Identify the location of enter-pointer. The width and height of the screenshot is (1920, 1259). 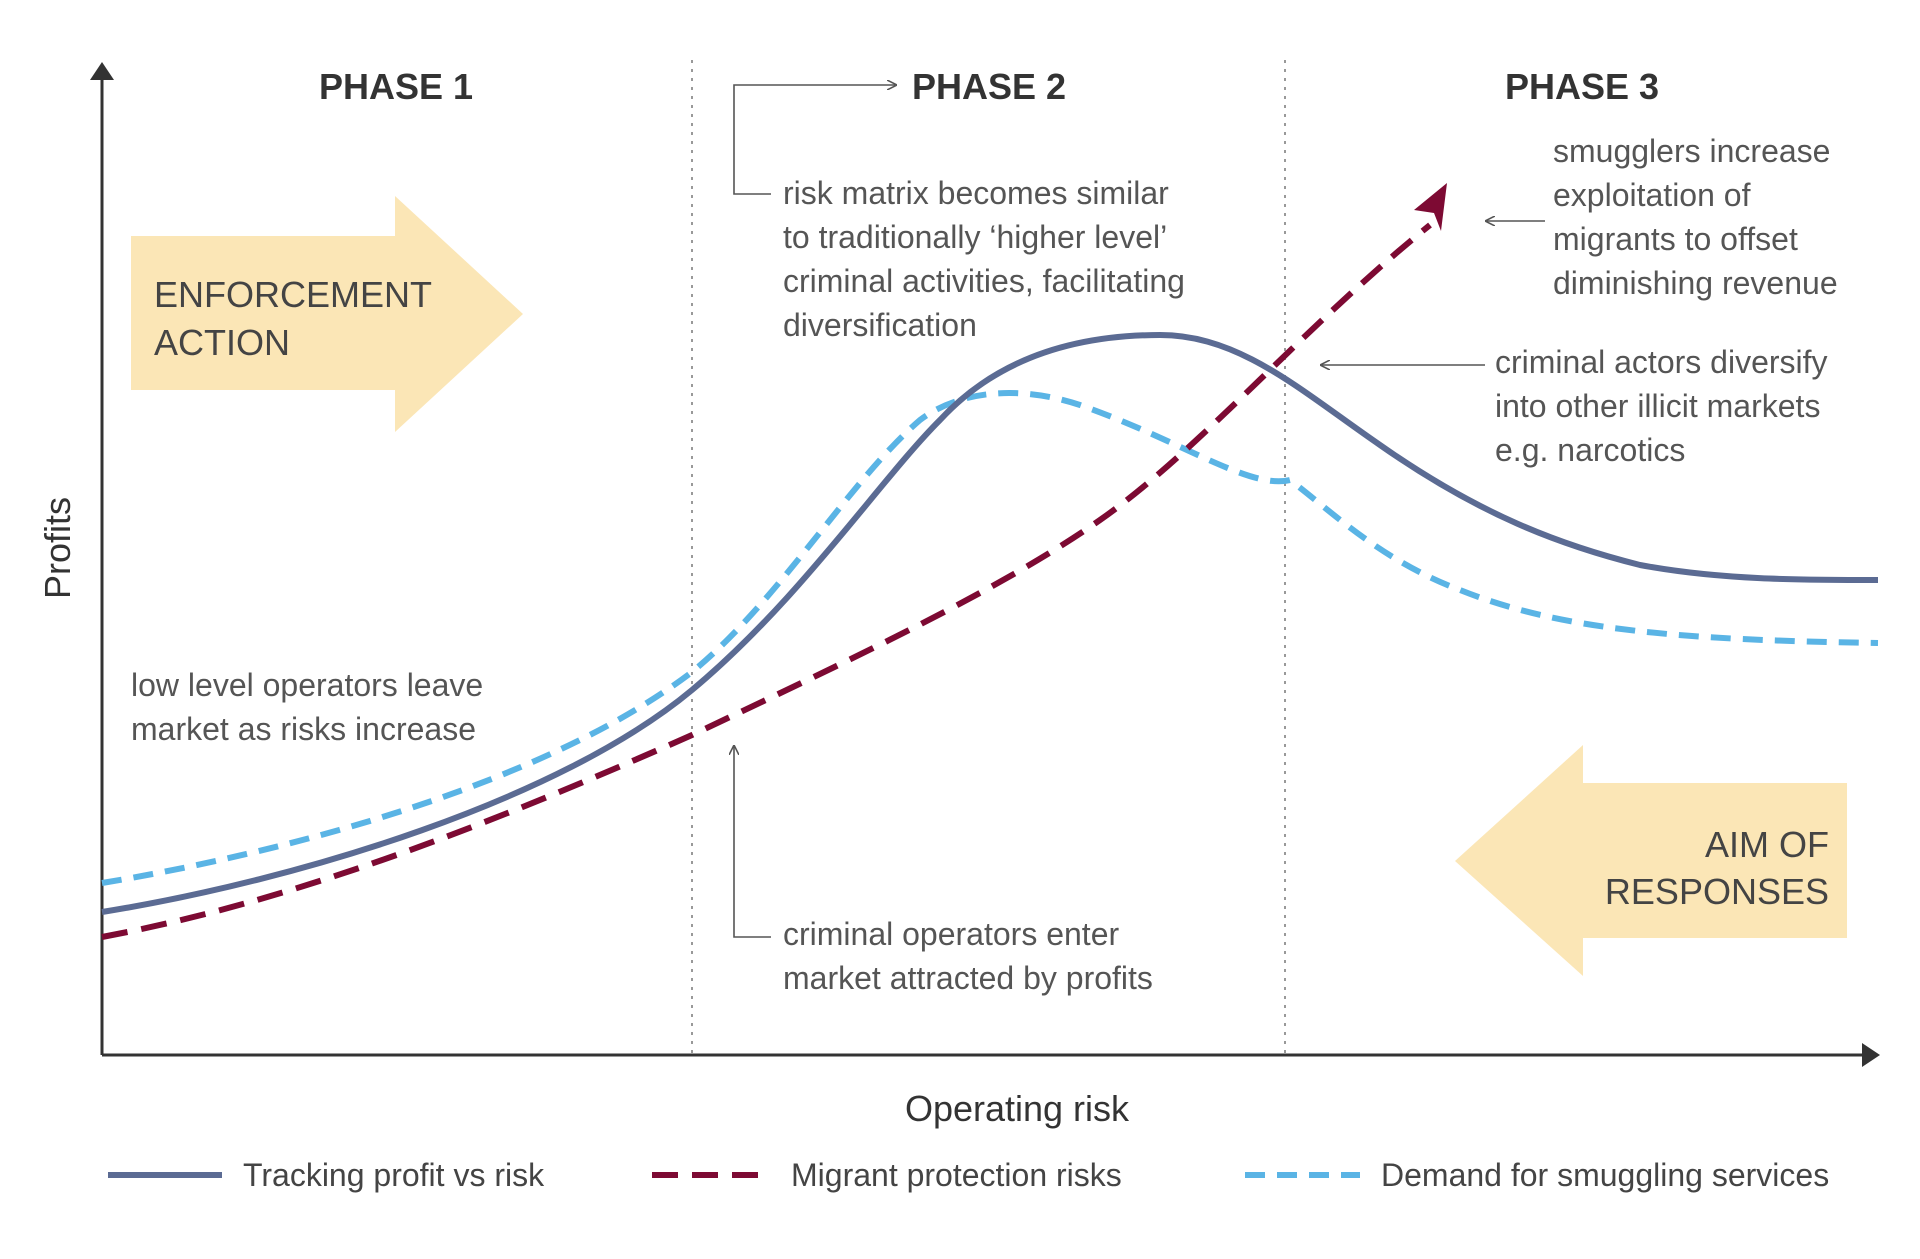
(752, 842).